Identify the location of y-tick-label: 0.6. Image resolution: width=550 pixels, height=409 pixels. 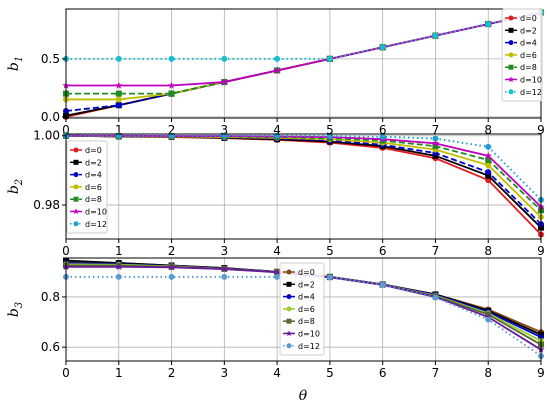
(50, 347).